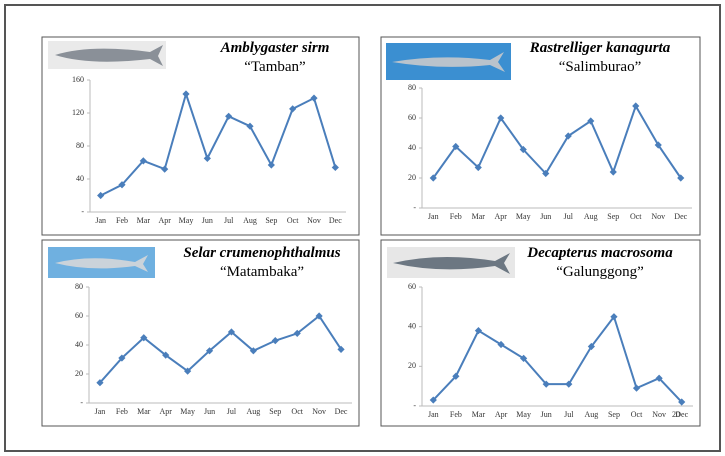  What do you see at coordinates (261, 253) in the screenshot?
I see `chart-title: Selar crumenophthalmus` at bounding box center [261, 253].